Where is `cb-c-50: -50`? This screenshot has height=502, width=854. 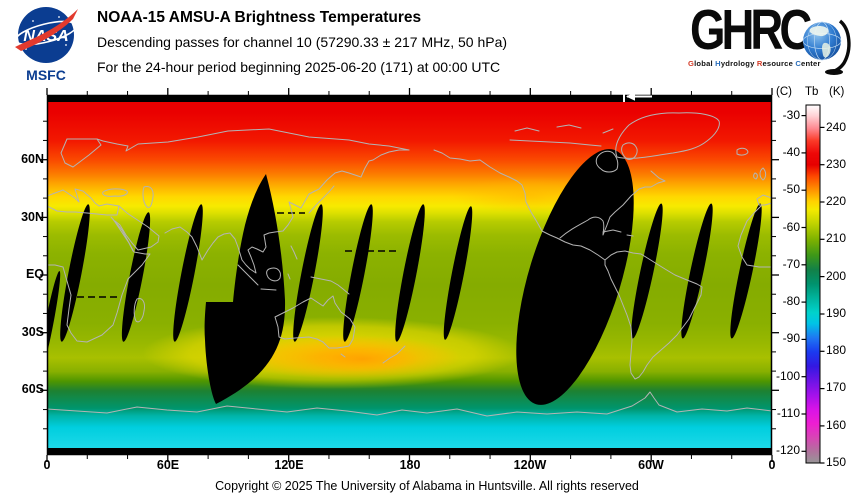
cb-c-50: -50 is located at coordinates (791, 189).